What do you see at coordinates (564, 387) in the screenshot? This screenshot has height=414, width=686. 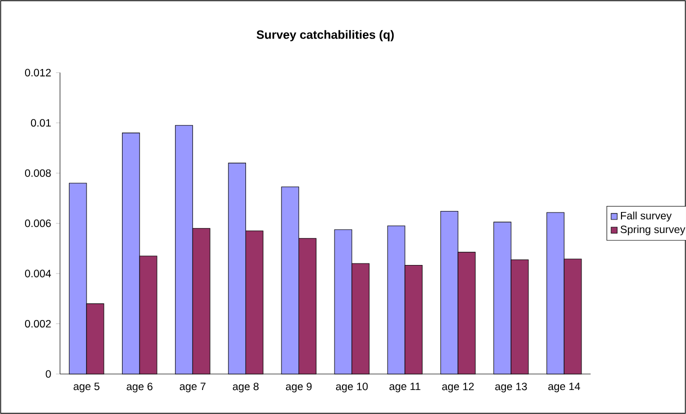 I see `x-tick-label: age 14` at bounding box center [564, 387].